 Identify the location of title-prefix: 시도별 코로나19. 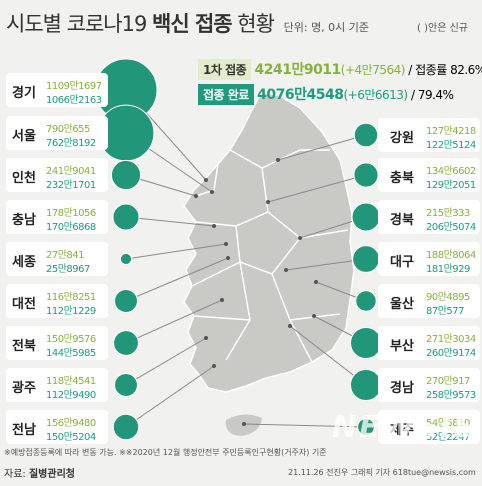
(76, 24).